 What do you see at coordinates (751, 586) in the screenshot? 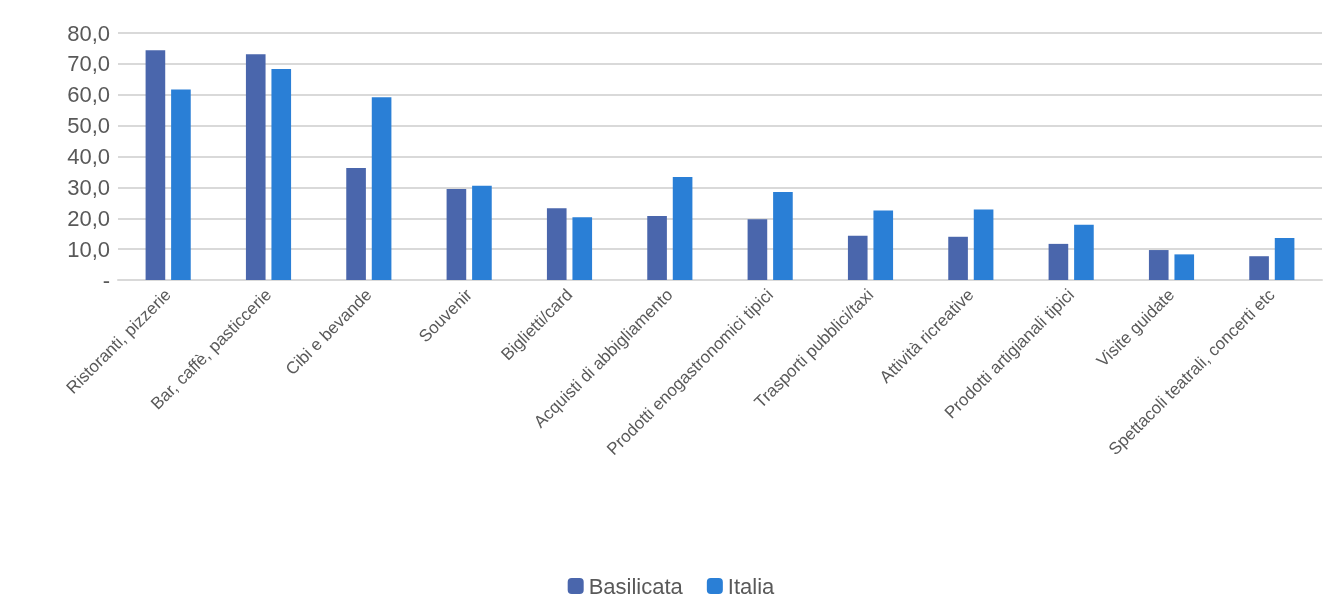
I see `legend-label: Italia` at bounding box center [751, 586].